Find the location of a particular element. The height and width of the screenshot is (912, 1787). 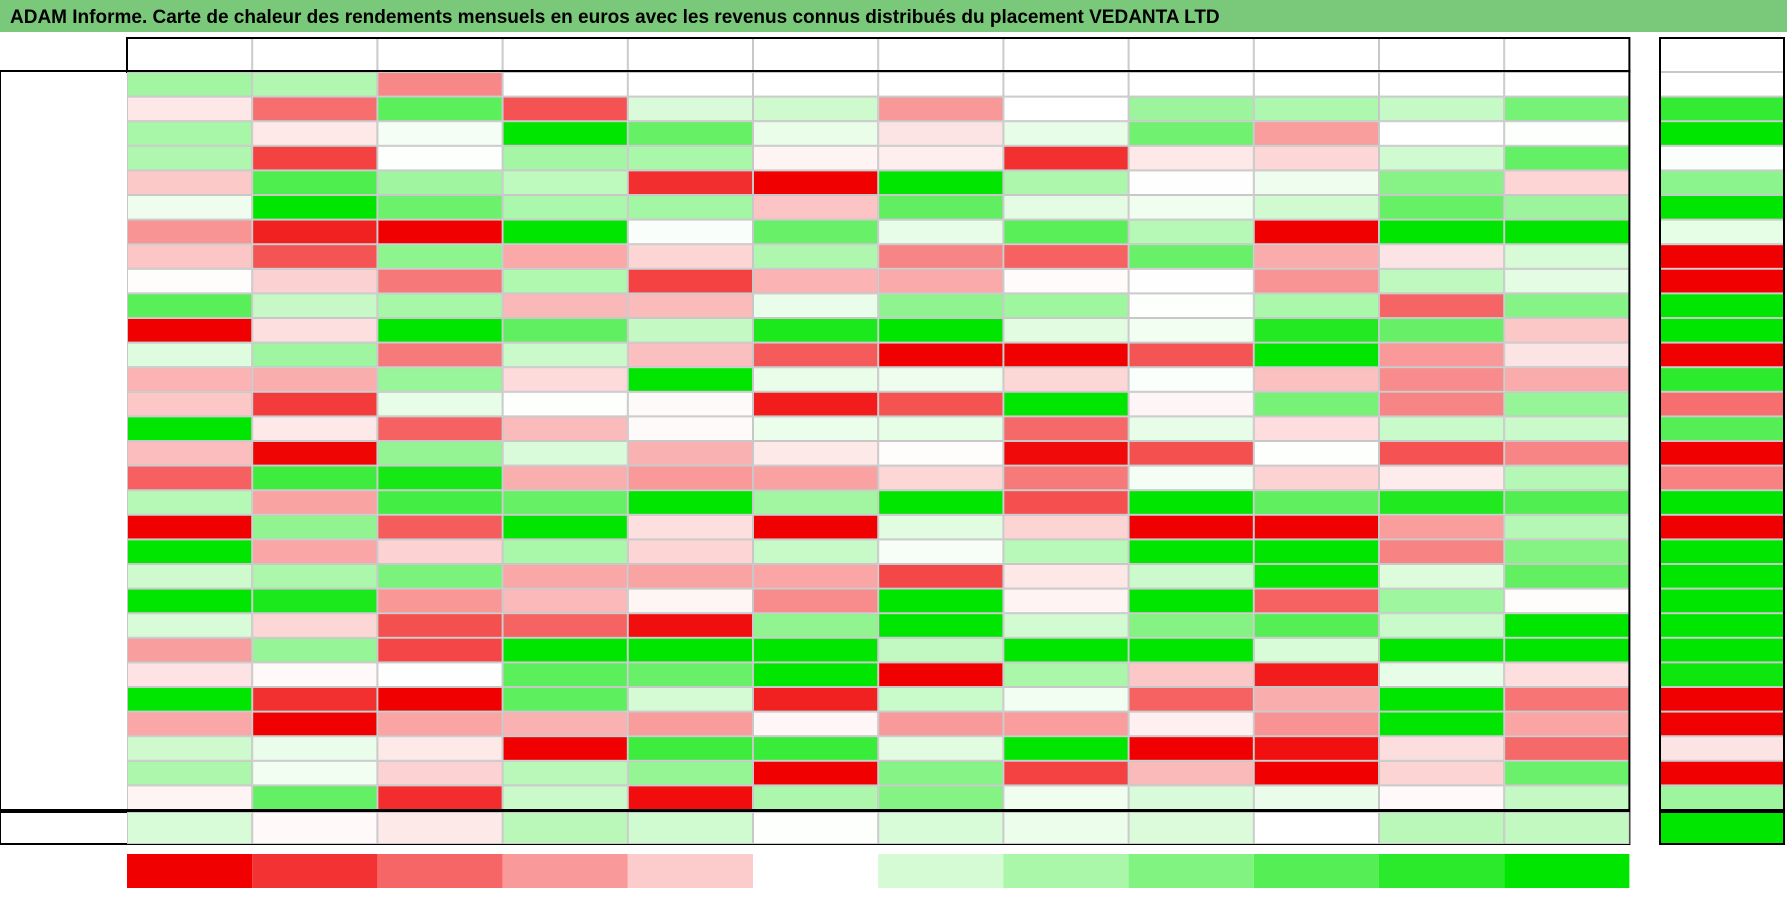

annual-cell is located at coordinates (1722, 133).